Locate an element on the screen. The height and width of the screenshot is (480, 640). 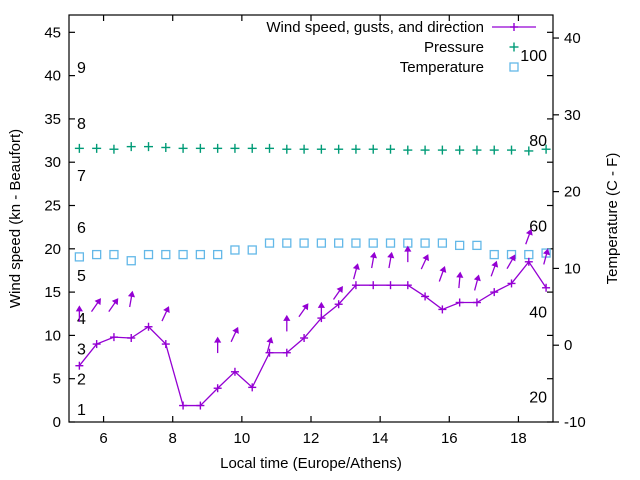
y-axis-tick-label: 40 is located at coordinates (52, 76).